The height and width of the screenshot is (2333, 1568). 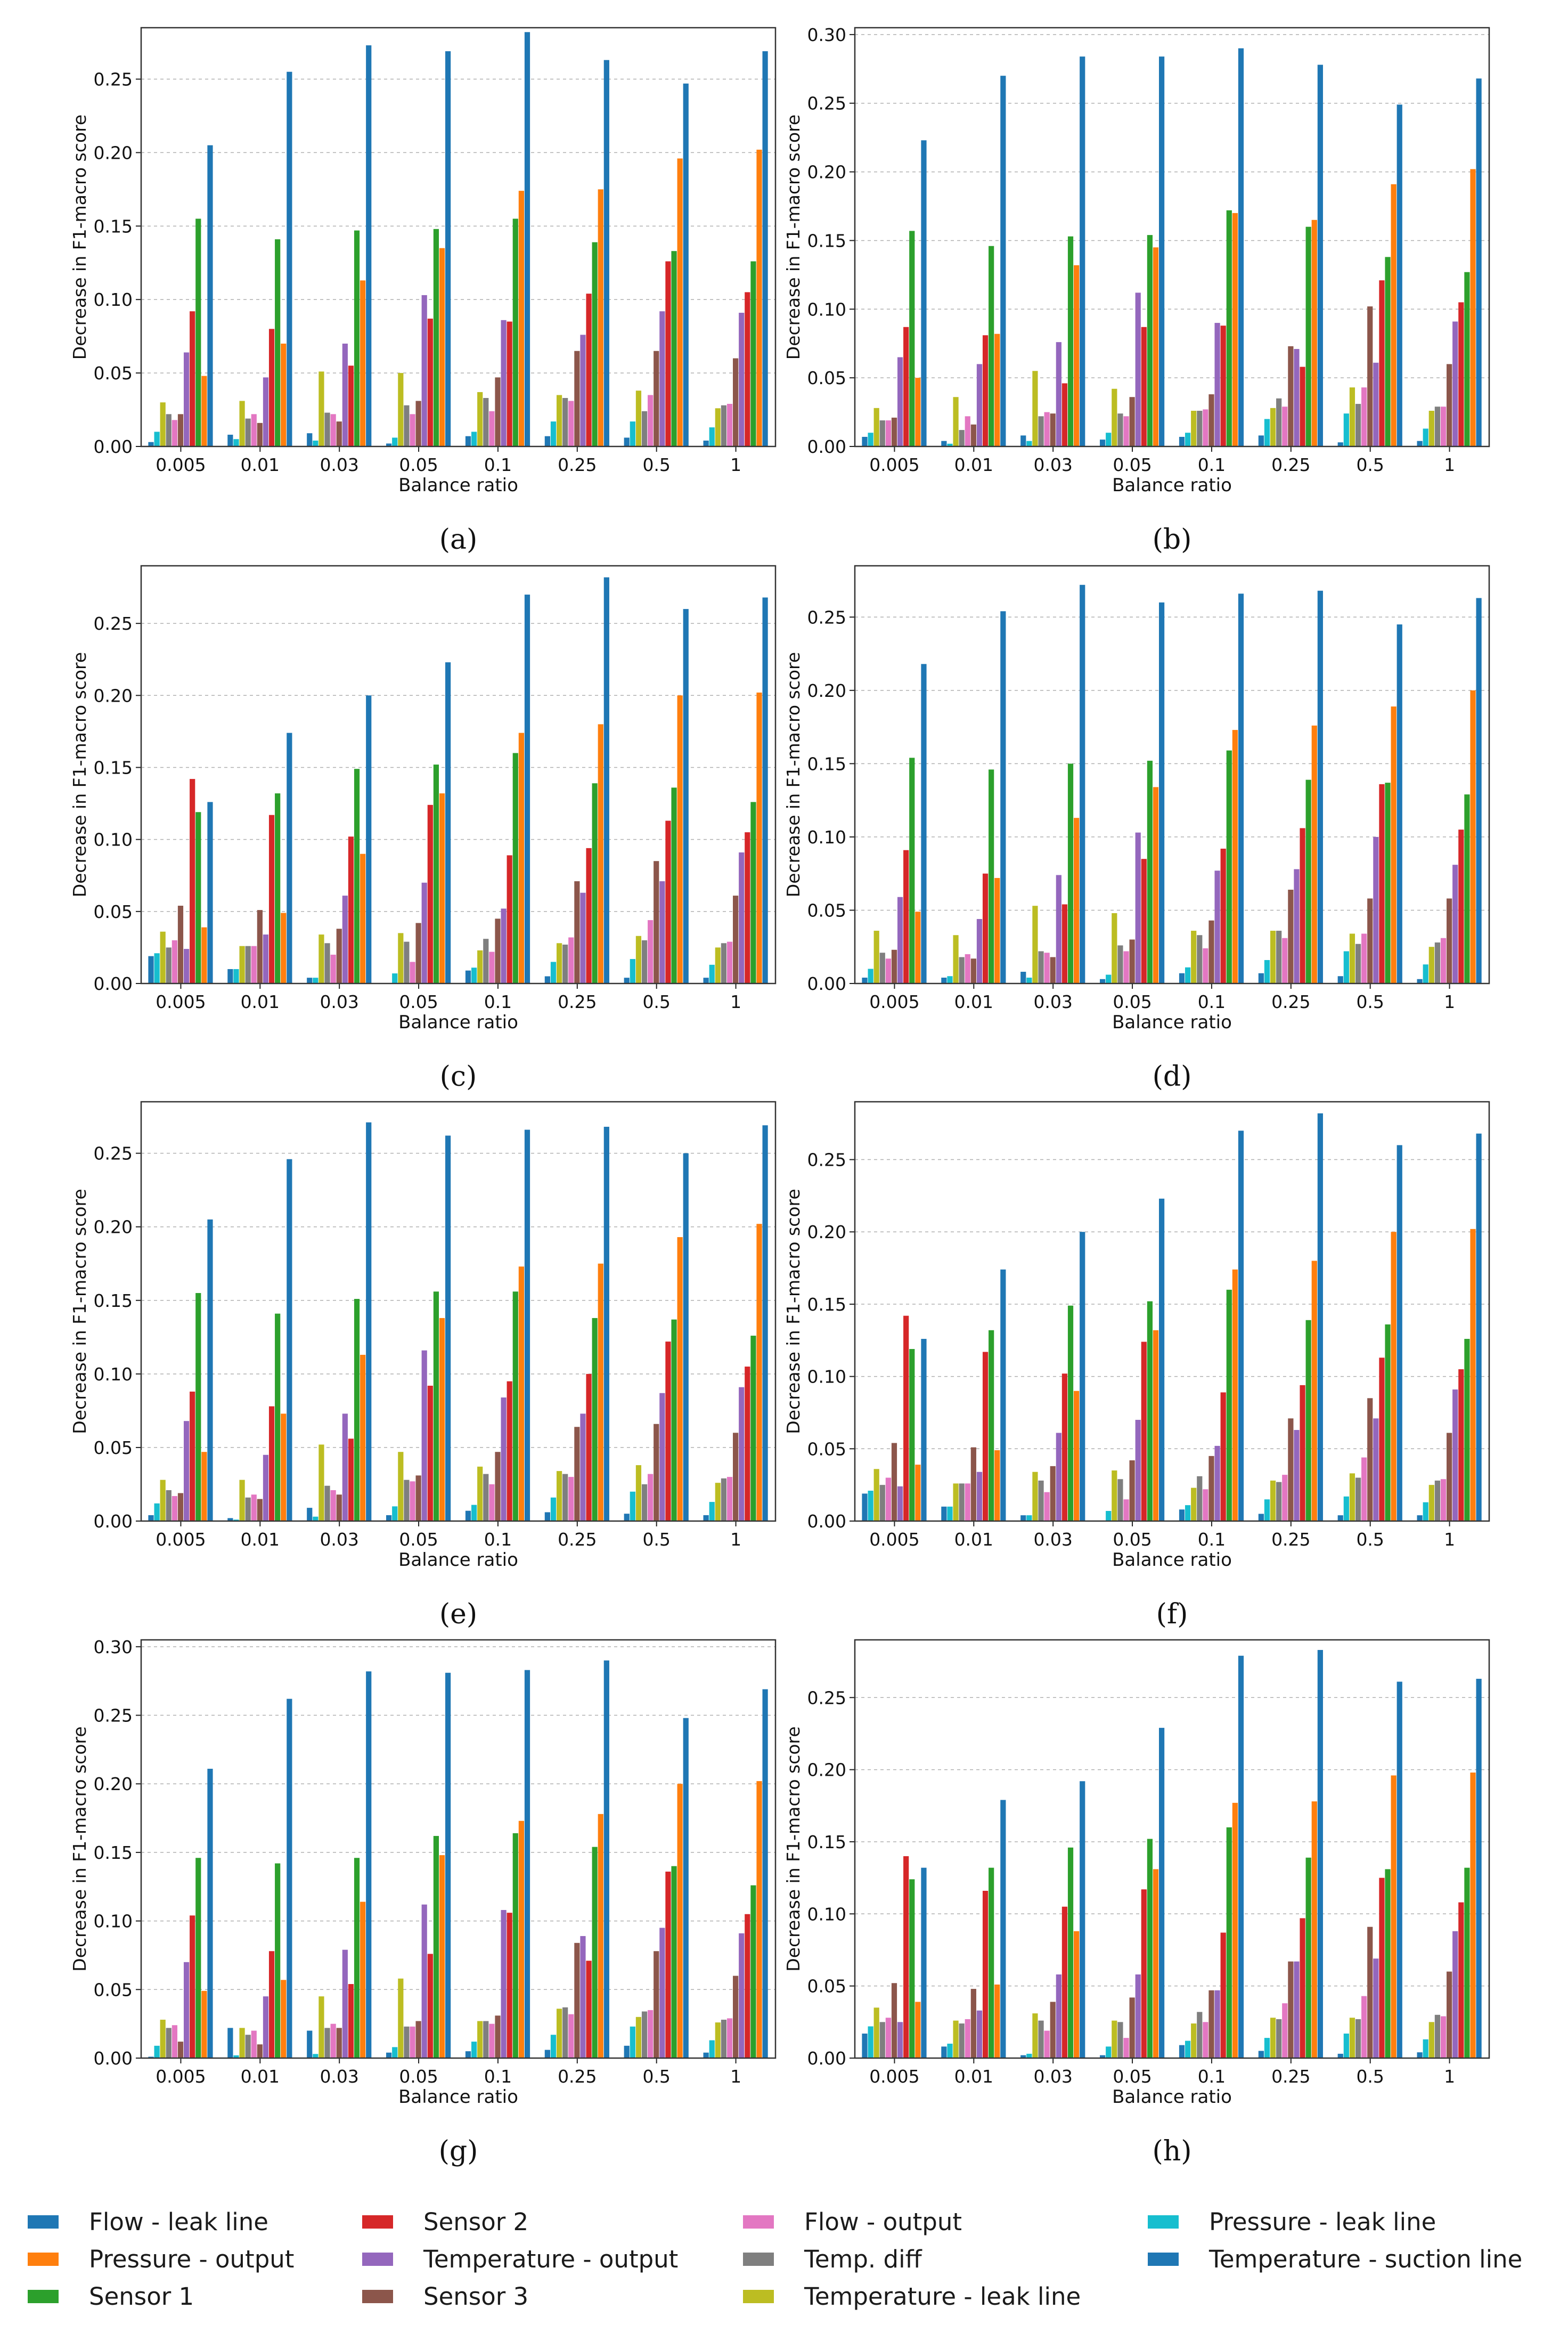 What do you see at coordinates (378, 2259) in the screenshot?
I see `legend-swatch` at bounding box center [378, 2259].